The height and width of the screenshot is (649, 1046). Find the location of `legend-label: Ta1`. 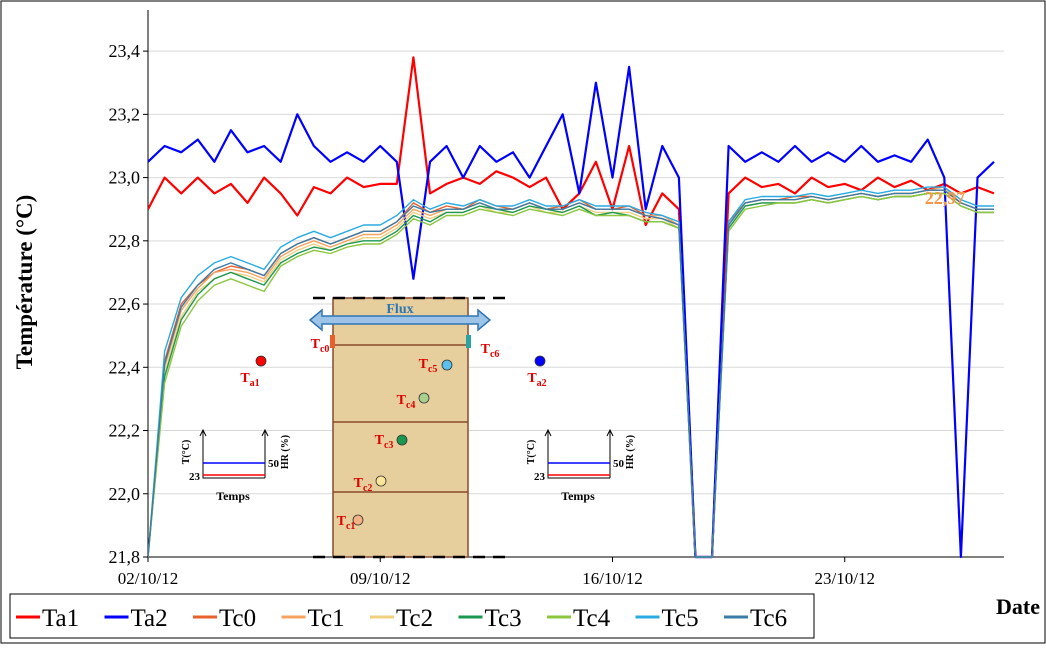

legend-label: Ta1 is located at coordinates (60, 618).